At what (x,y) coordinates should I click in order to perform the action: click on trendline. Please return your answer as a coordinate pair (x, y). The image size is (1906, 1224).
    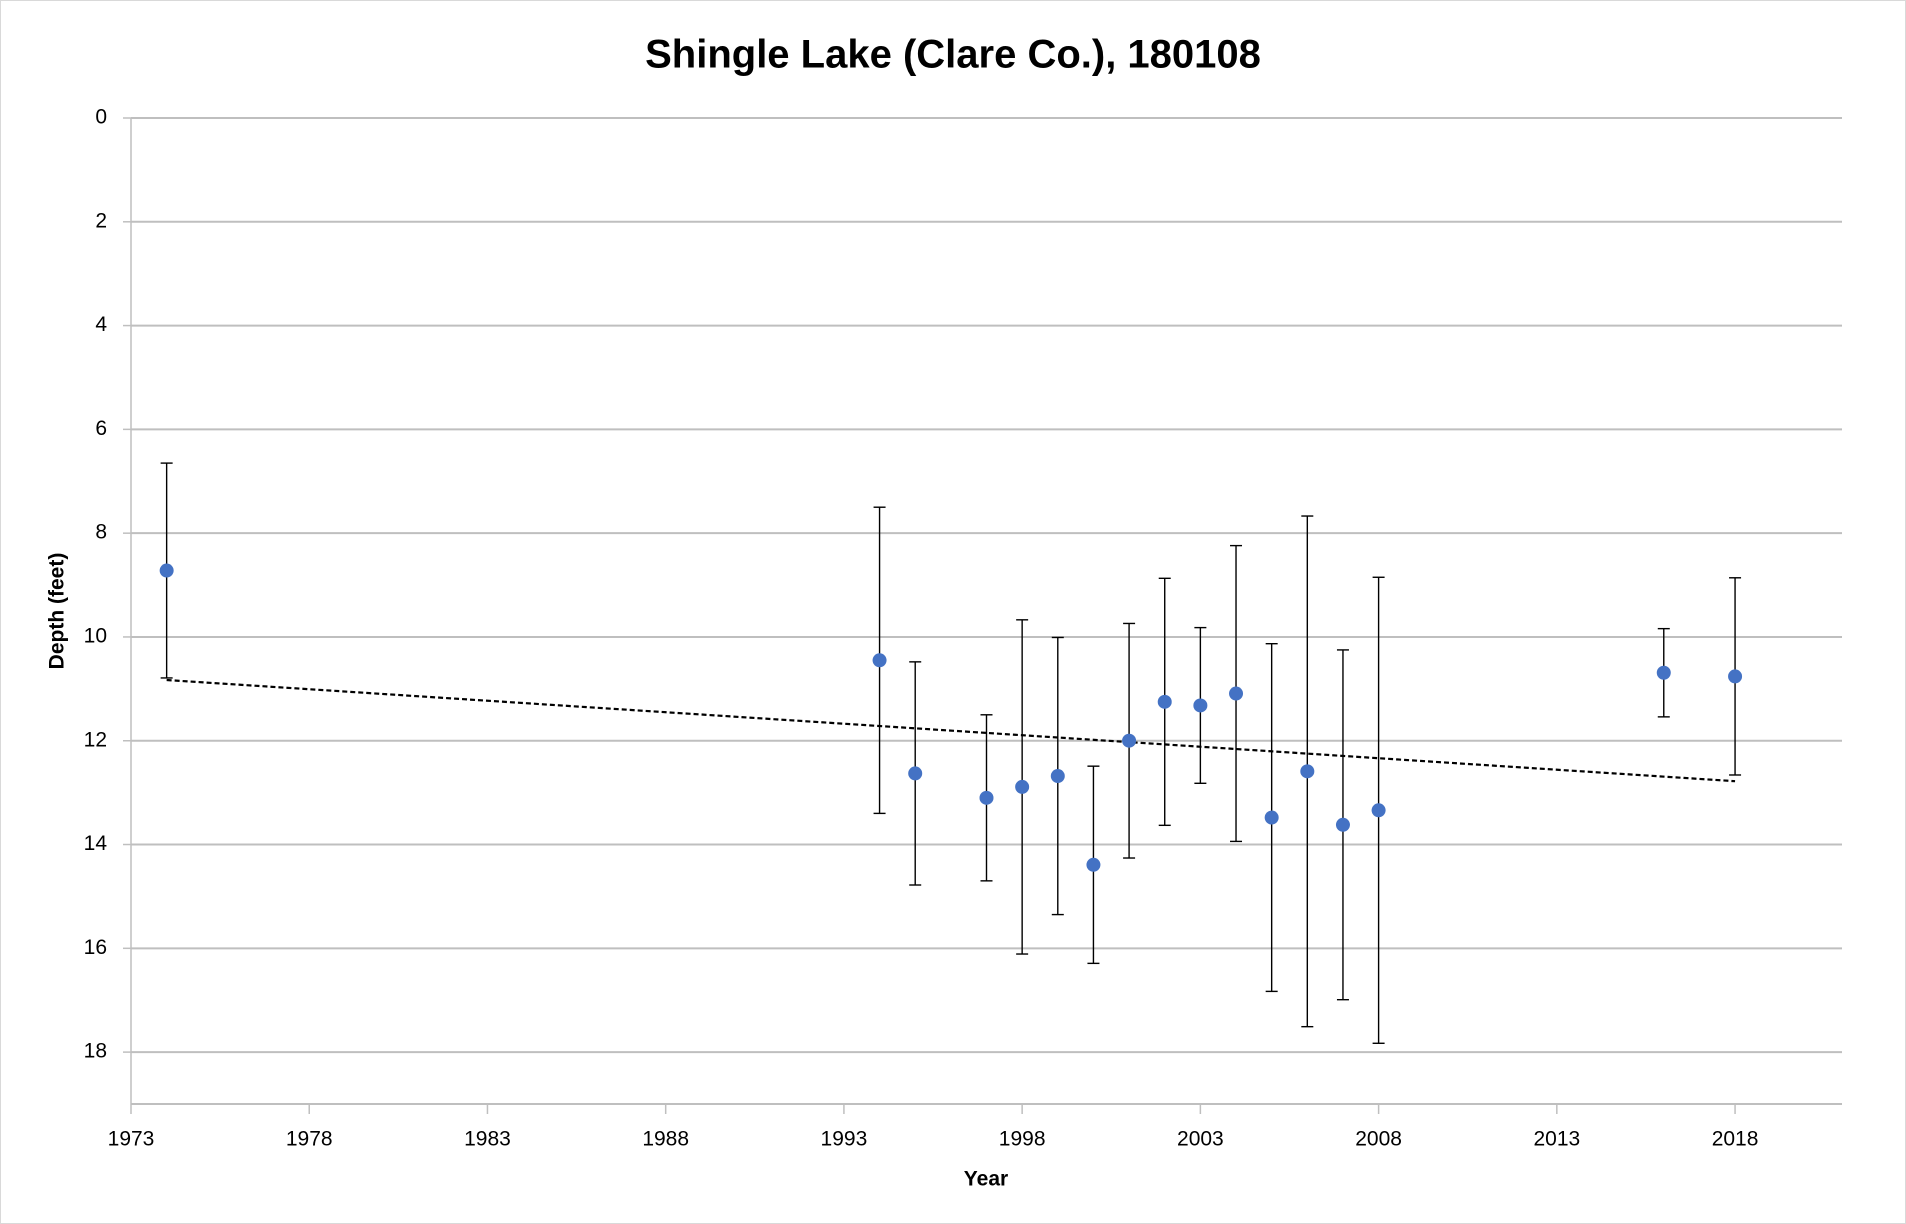
    Looking at the image, I should click on (951, 730).